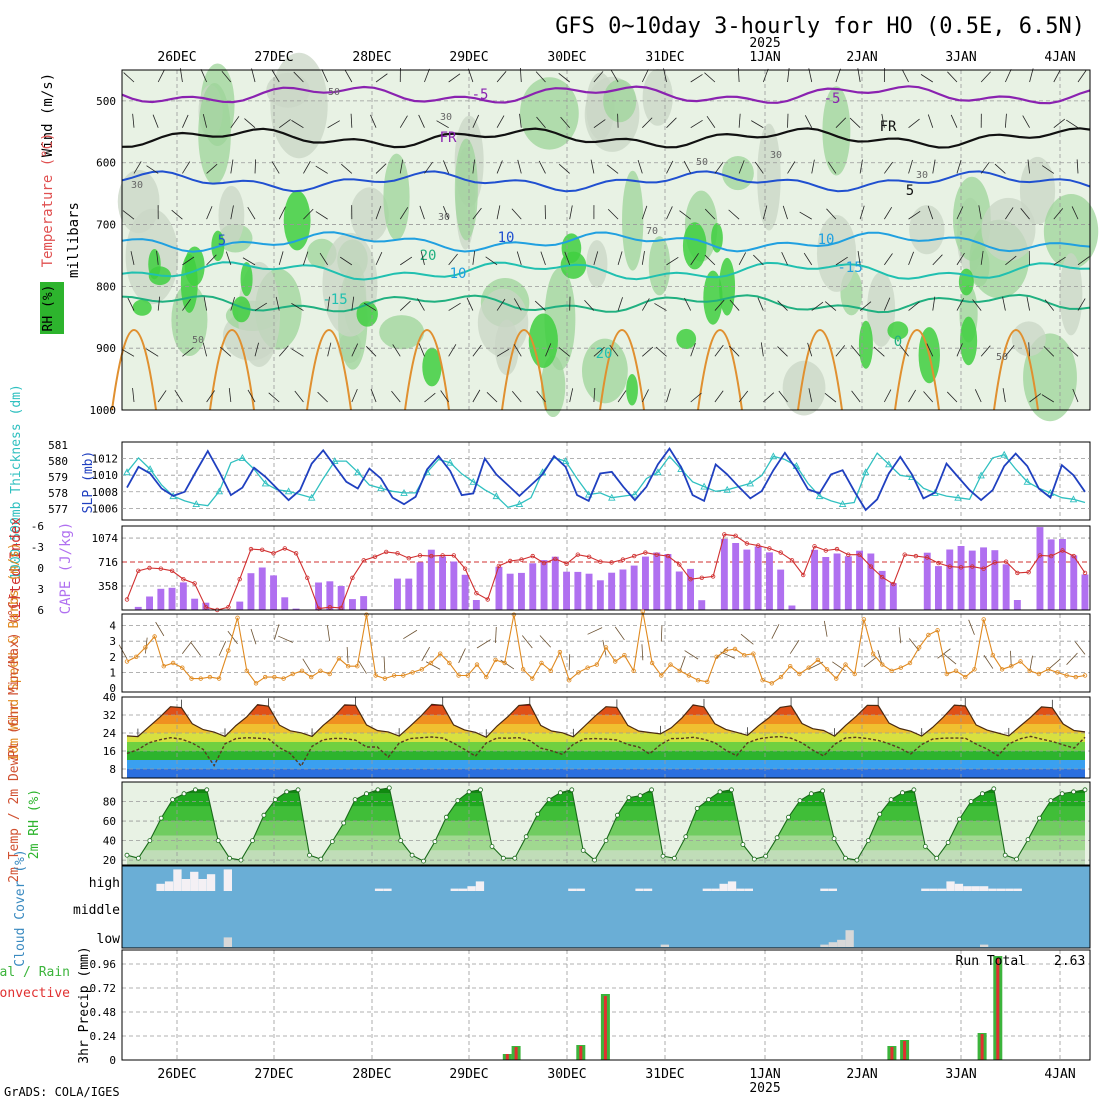 The width and height of the screenshot is (1100, 1100). Describe the element at coordinates (37, 526) in the screenshot. I see `li-tick: -6` at that location.